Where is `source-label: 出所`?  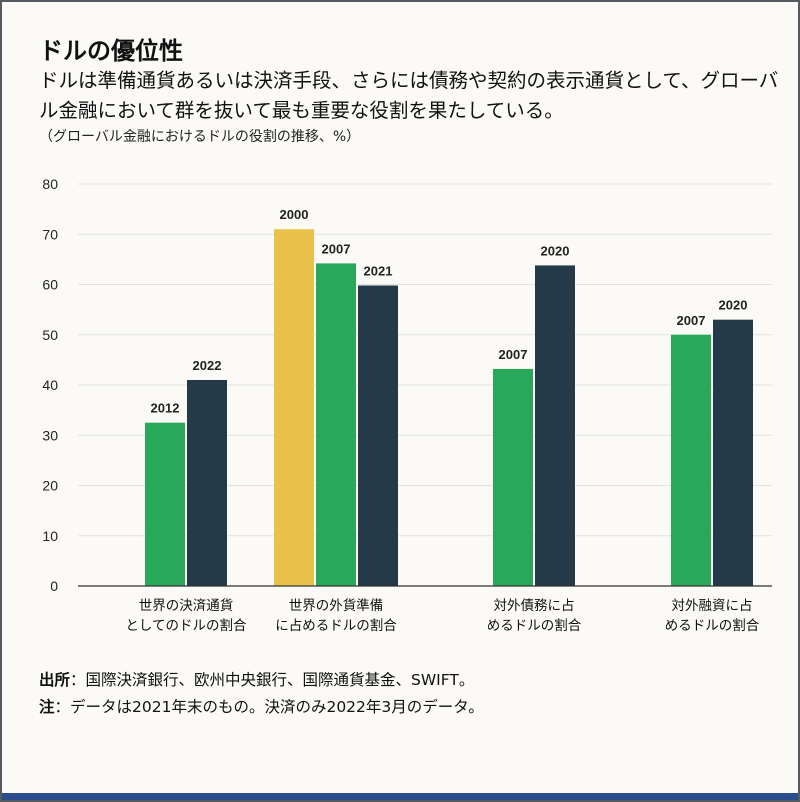
source-label: 出所 is located at coordinates (55, 680).